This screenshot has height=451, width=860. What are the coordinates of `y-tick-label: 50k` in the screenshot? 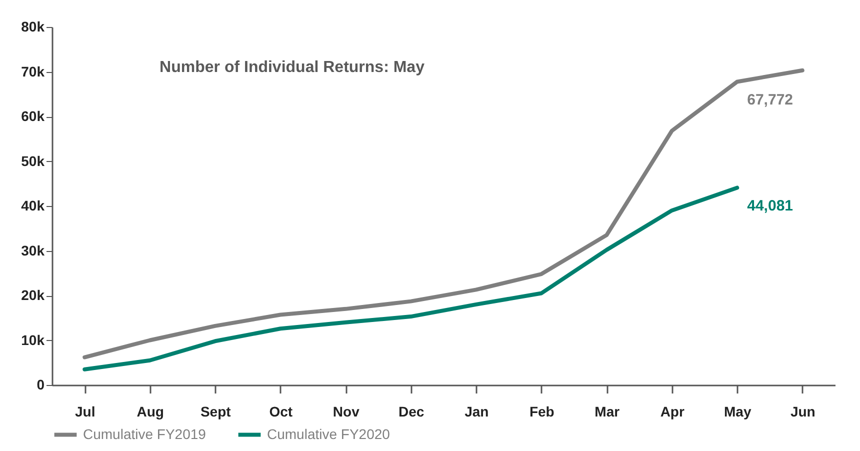 It's located at (33, 160).